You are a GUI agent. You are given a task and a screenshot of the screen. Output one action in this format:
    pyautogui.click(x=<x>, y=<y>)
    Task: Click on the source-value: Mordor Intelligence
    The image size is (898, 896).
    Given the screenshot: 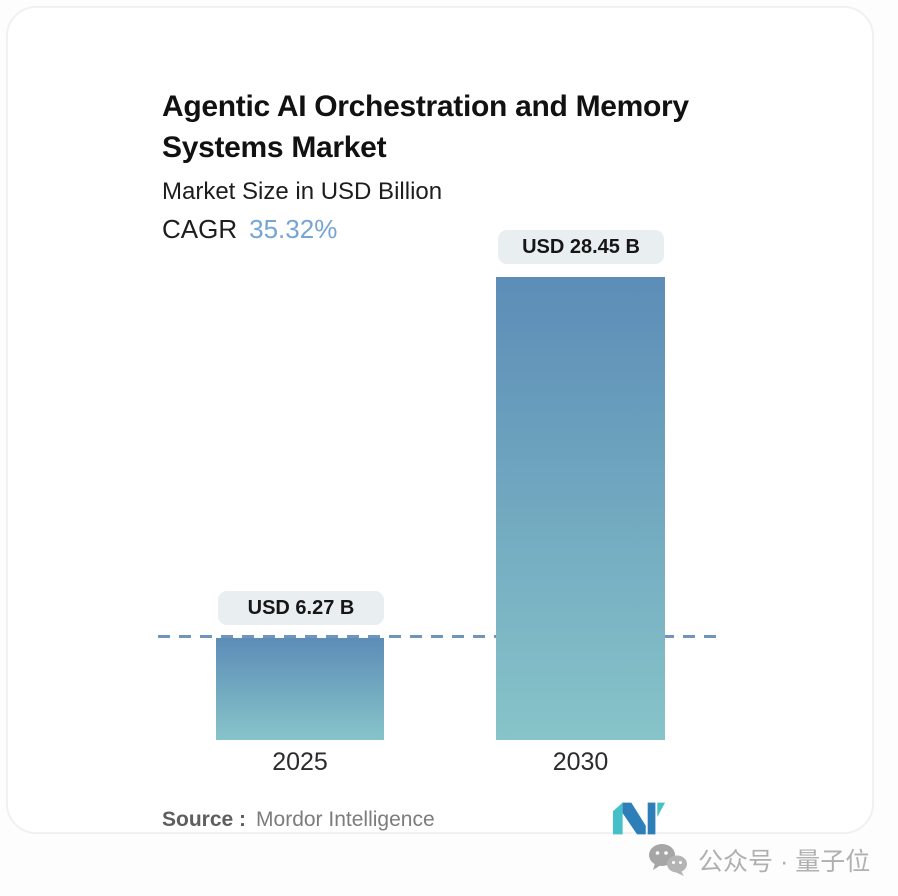 What is the action you would take?
    pyautogui.click(x=345, y=819)
    